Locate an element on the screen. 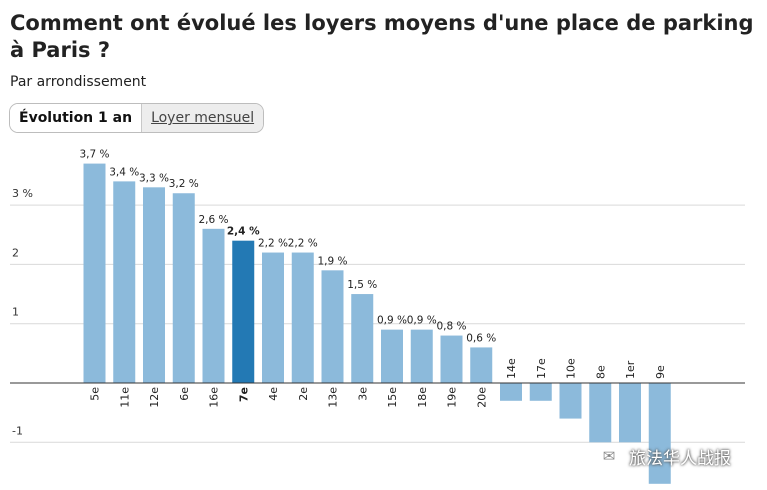 This screenshot has width=767, height=490. data-label: 0,6 % is located at coordinates (481, 338).